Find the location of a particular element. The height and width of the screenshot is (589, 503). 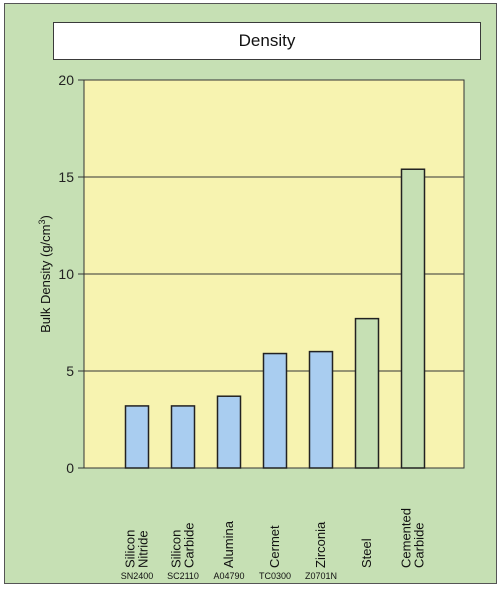

y-tick-label: 0 is located at coordinates (70, 468).